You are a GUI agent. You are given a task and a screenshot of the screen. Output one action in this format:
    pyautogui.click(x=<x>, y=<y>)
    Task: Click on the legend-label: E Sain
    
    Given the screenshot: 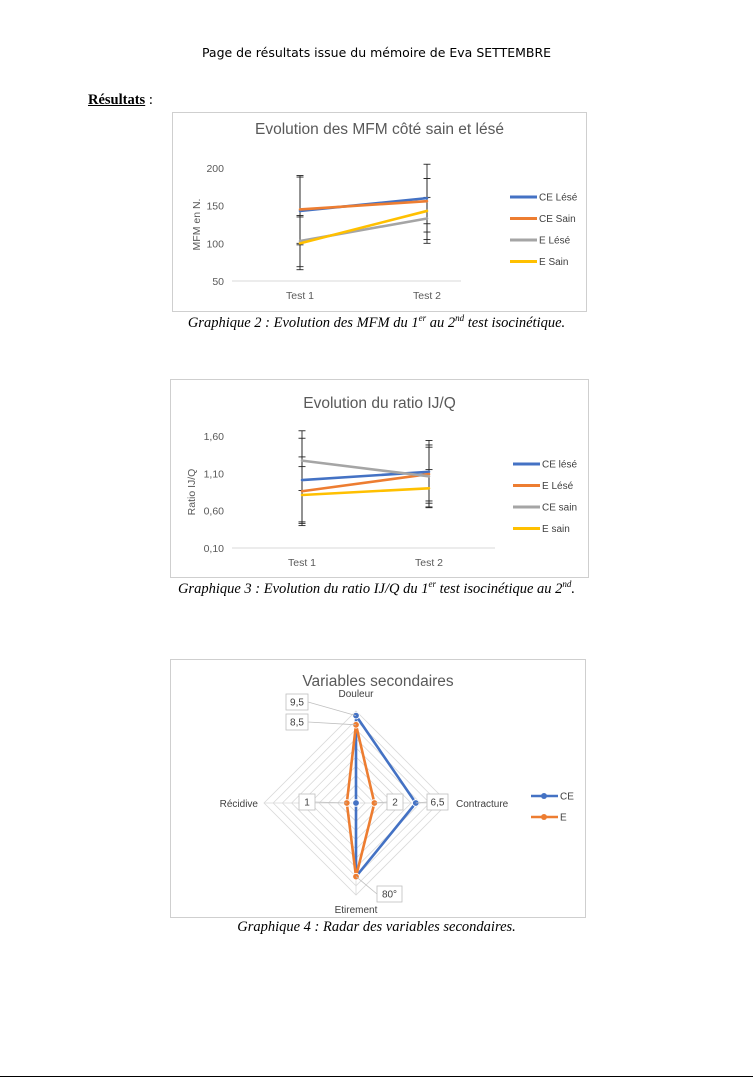 What is the action you would take?
    pyautogui.click(x=553, y=262)
    